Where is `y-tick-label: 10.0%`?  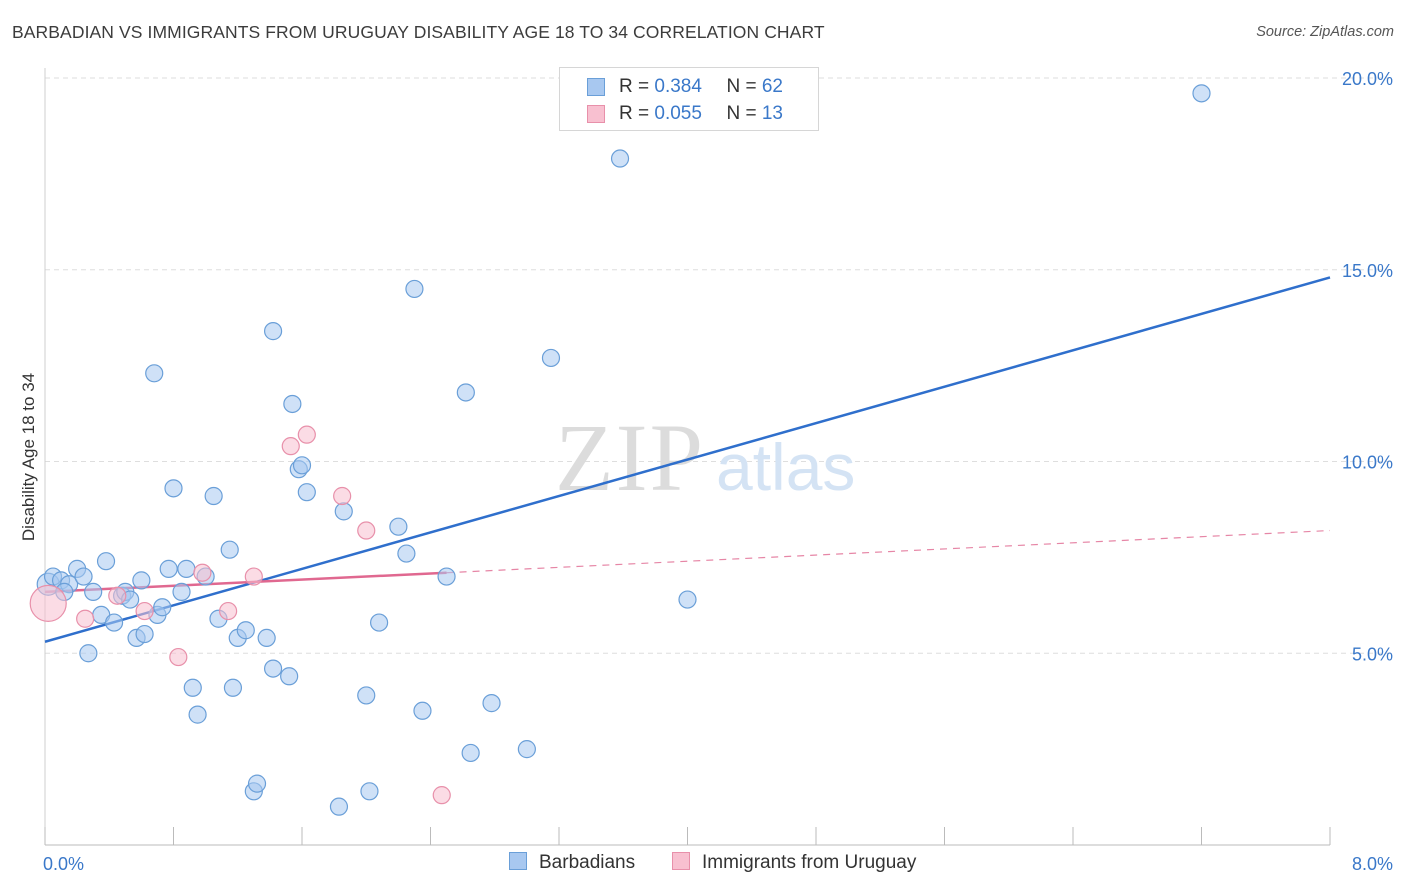
y-tick-label: 10.0% is located at coordinates (1367, 463).